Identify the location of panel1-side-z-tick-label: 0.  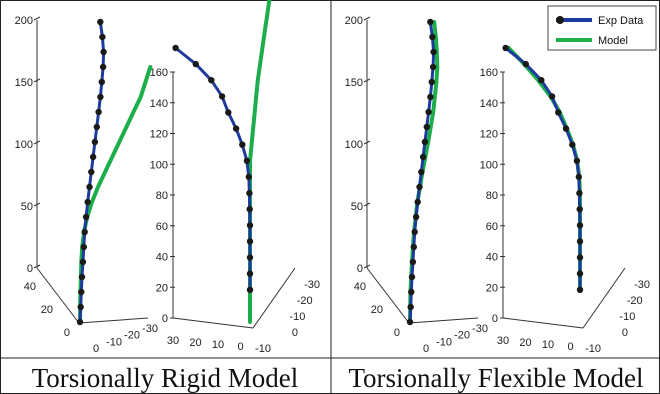
(360, 269).